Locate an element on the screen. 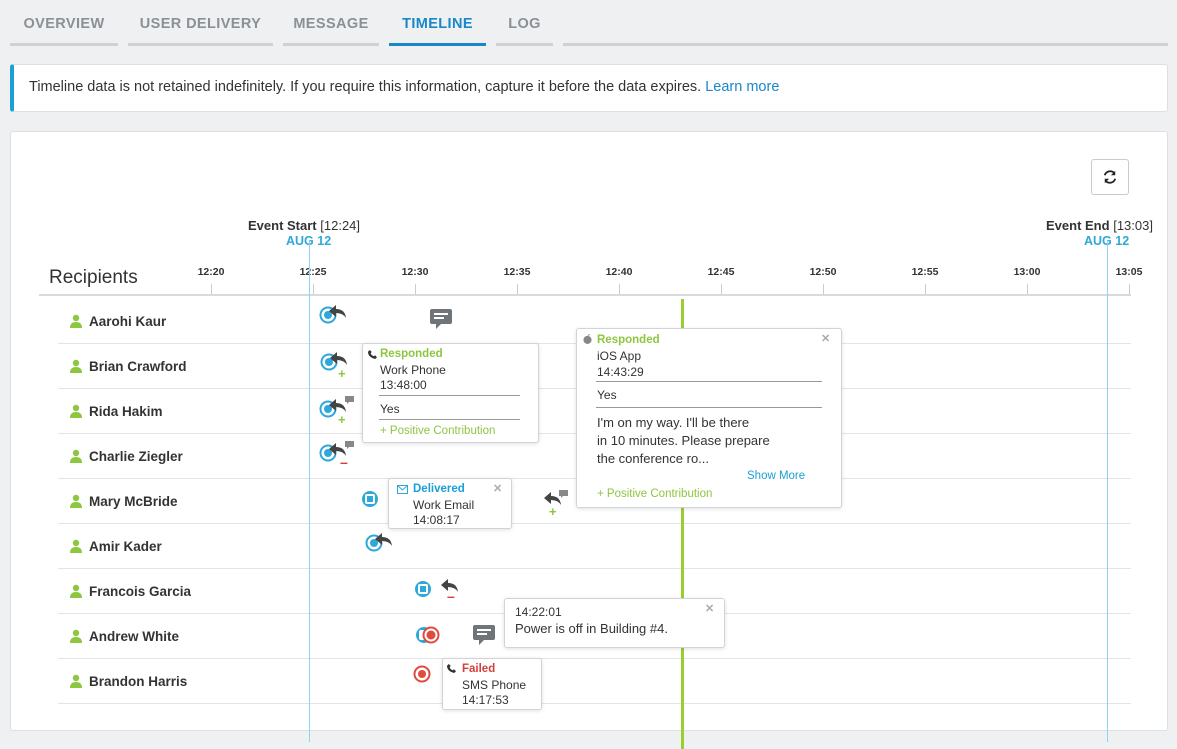 The width and height of the screenshot is (1177, 749). failed-popup: Failed SMS Phone 14:17:53 is located at coordinates (492, 684).